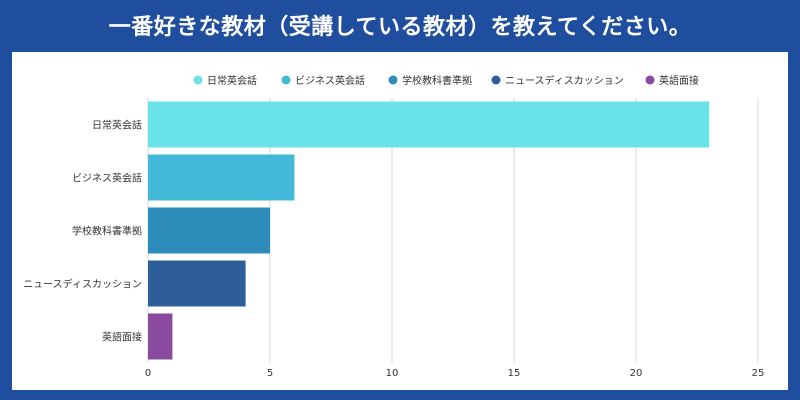 The image size is (800, 400). What do you see at coordinates (148, 373) in the screenshot?
I see `x-tick-label: 0` at bounding box center [148, 373].